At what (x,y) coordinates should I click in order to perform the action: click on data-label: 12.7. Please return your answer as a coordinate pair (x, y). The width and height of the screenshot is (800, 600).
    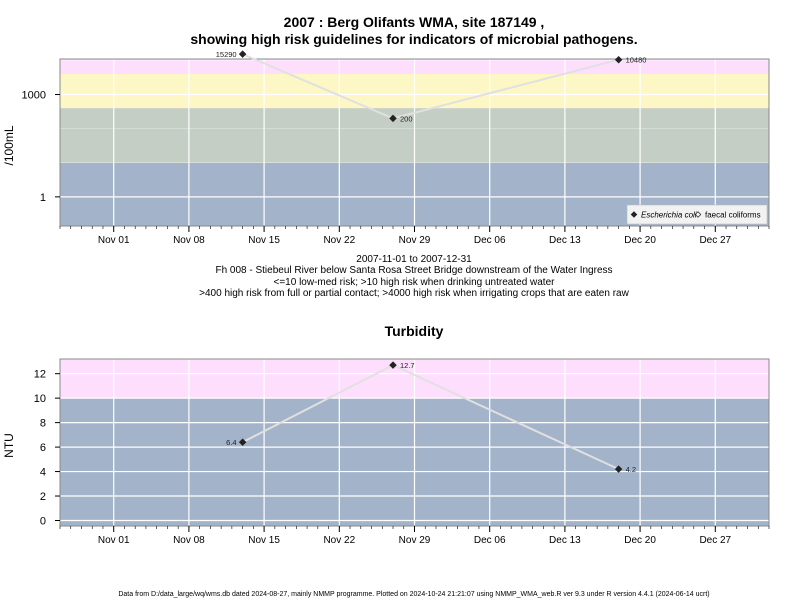
    Looking at the image, I should click on (407, 365).